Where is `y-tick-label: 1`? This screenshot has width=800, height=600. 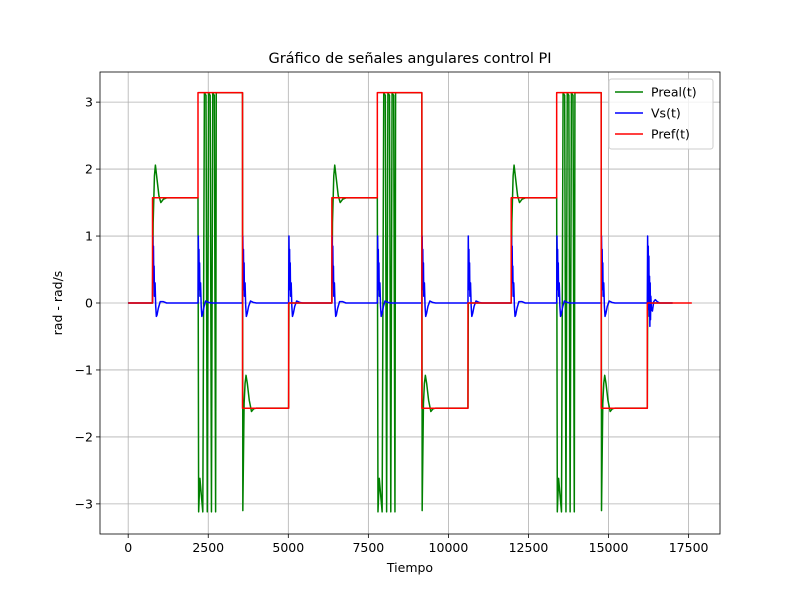
y-tick-label: 1 is located at coordinates (89, 236).